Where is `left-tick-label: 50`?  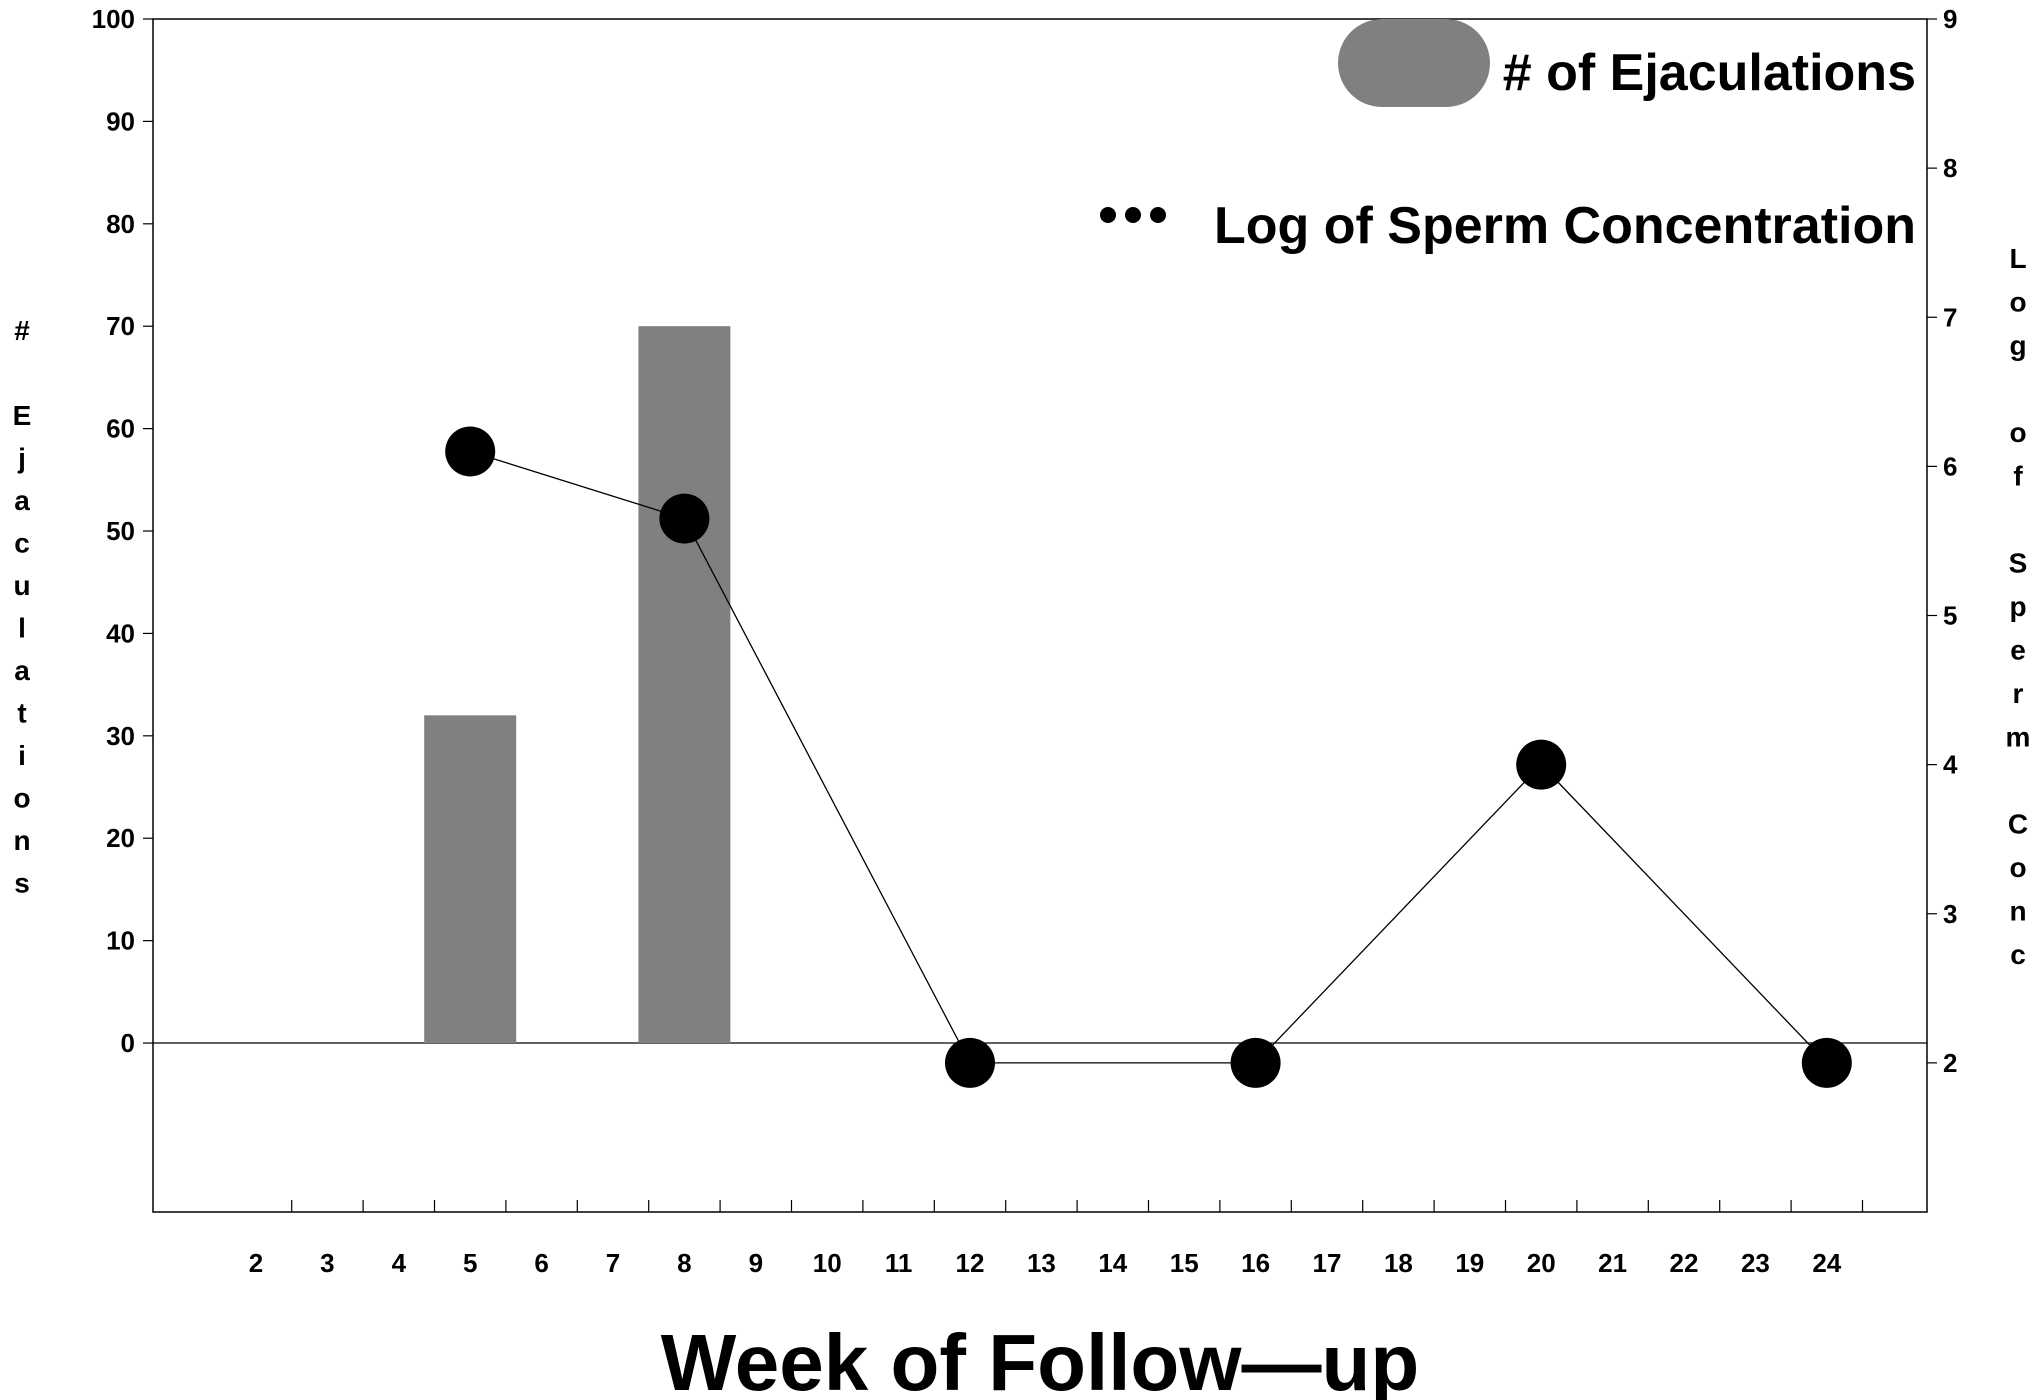
left-tick-label: 50 is located at coordinates (120, 531).